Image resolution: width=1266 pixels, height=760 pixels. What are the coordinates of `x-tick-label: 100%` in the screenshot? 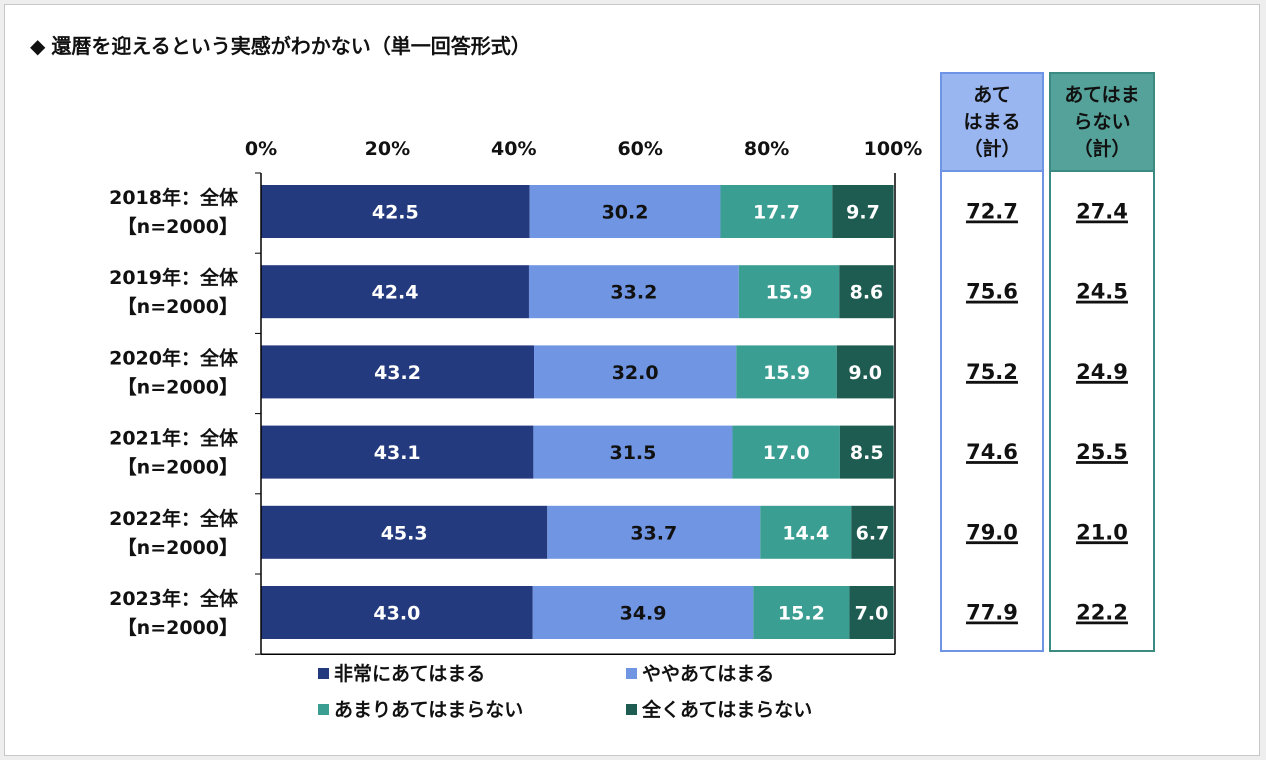 It's located at (893, 149).